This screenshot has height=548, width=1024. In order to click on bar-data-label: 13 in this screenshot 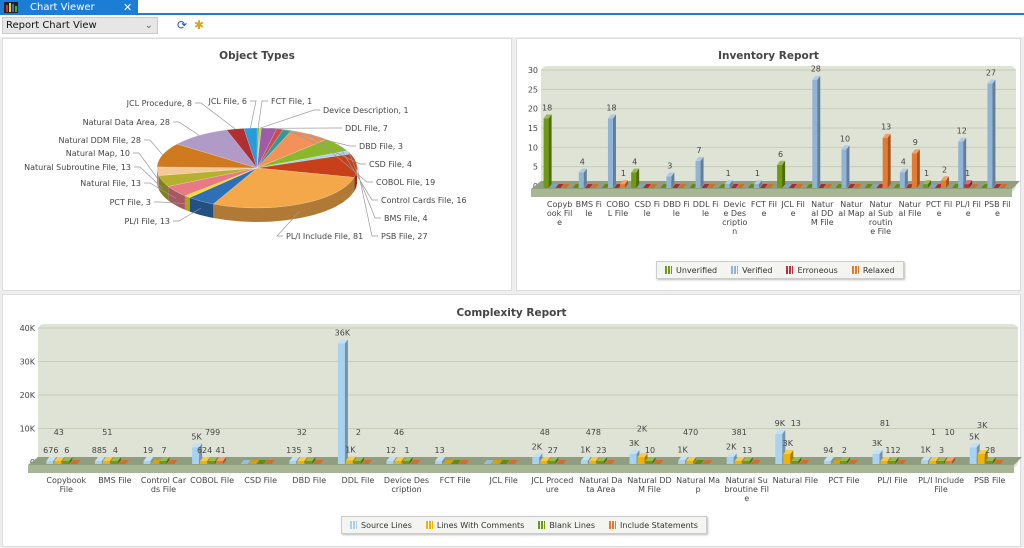, I will do `click(886, 127)`.